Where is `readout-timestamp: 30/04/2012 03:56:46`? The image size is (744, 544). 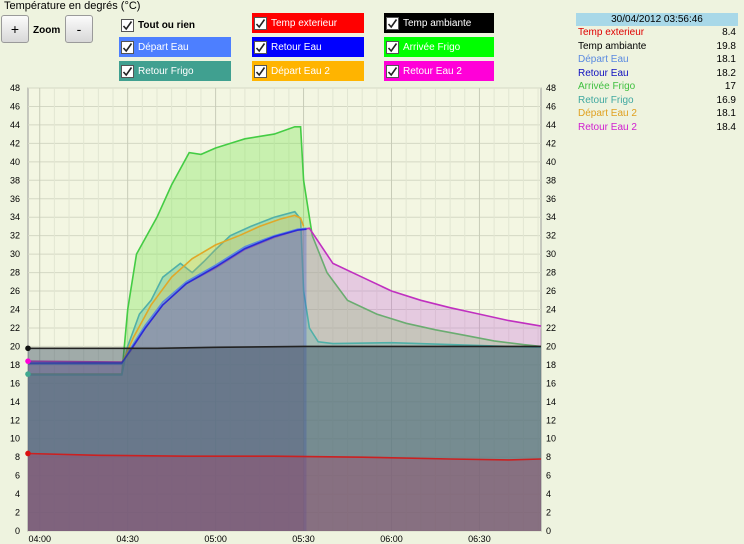 readout-timestamp: 30/04/2012 03:56:46 is located at coordinates (657, 19).